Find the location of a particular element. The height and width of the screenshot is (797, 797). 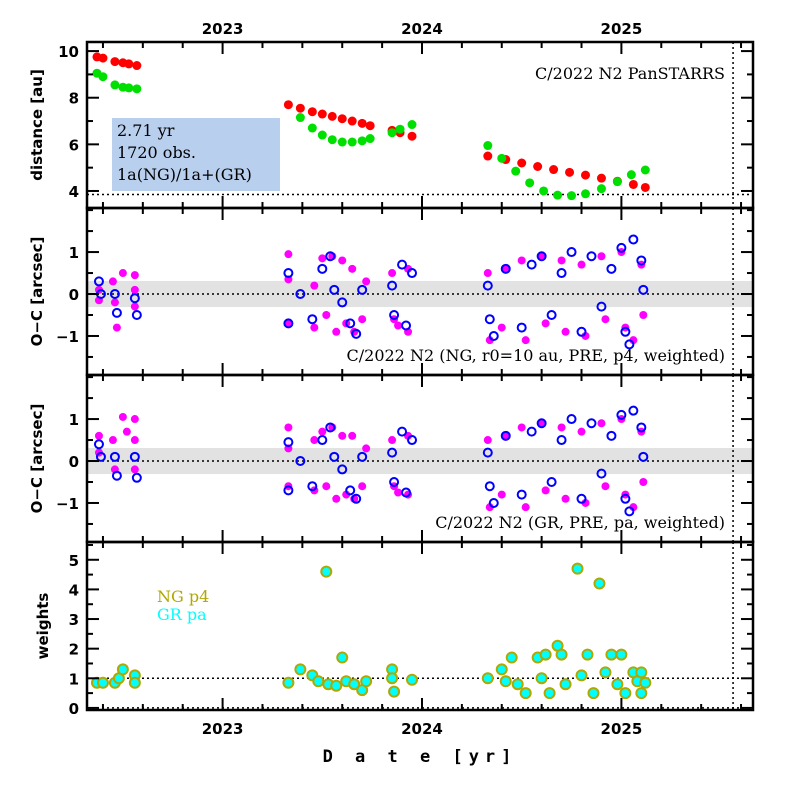

y-axis-label: weights is located at coordinates (43, 626).